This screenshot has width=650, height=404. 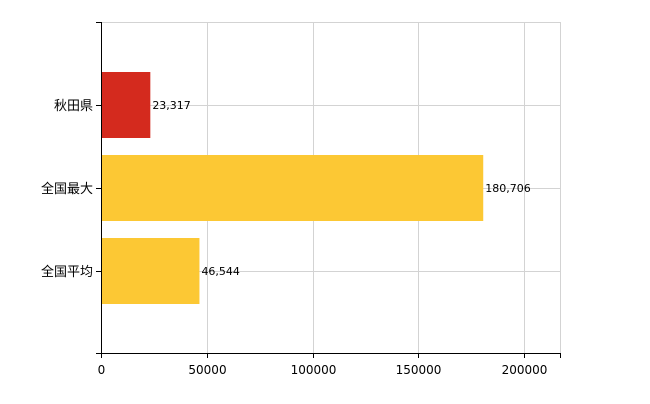 I want to click on data-label: 46,544, so click(x=220, y=271).